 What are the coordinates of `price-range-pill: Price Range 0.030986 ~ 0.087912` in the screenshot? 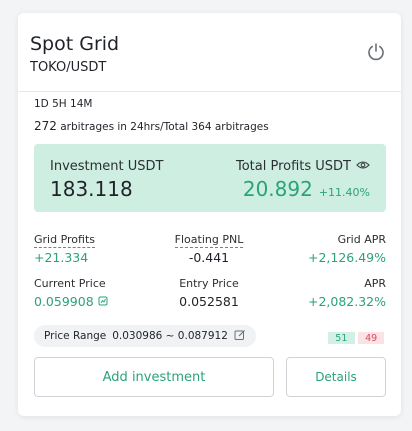 It's located at (145, 336).